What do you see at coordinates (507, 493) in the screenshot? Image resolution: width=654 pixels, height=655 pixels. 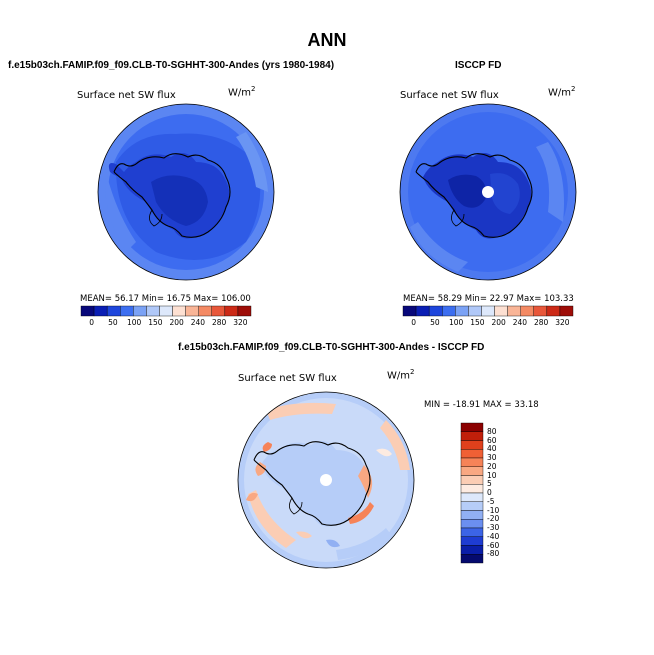 I see `diff-colorbar-labels: 80 60 40 30 20 10 5 0 -5 -10 -20 -30 -40 -60 -80` at bounding box center [507, 493].